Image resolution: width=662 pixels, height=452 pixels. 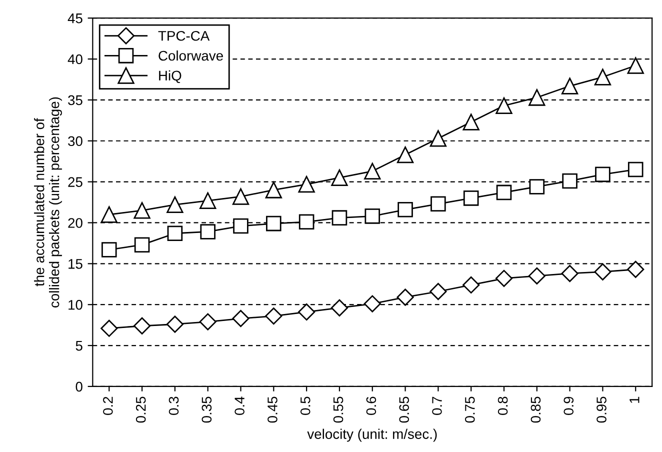 I want to click on x-tick-label: 0.5, so click(x=305, y=405).